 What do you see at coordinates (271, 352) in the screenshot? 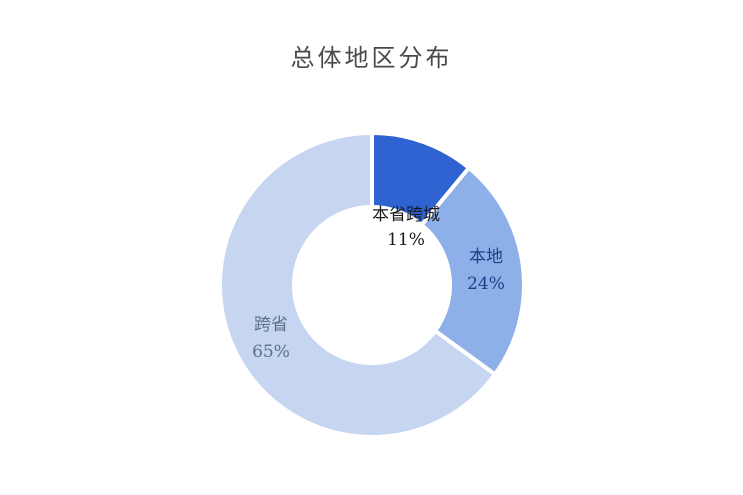
I see `slice-percent-label: 65%` at bounding box center [271, 352].